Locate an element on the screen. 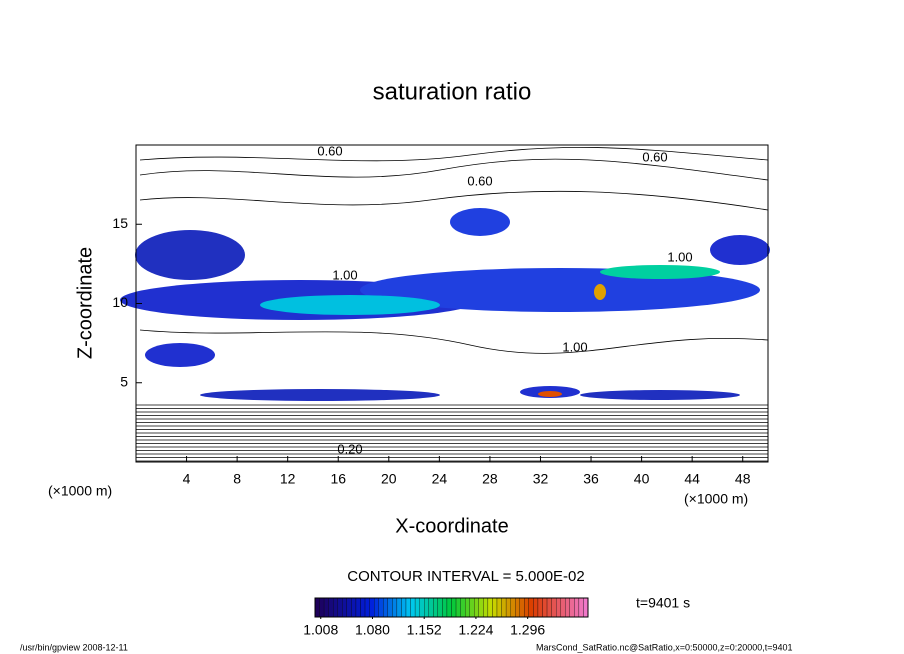  contour-label: 0.20 is located at coordinates (349, 448).